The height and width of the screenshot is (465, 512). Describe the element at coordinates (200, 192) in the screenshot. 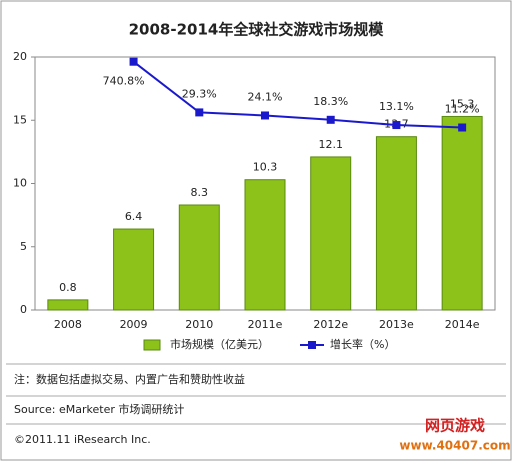

I see `bar-value-label: 8.3` at that location.